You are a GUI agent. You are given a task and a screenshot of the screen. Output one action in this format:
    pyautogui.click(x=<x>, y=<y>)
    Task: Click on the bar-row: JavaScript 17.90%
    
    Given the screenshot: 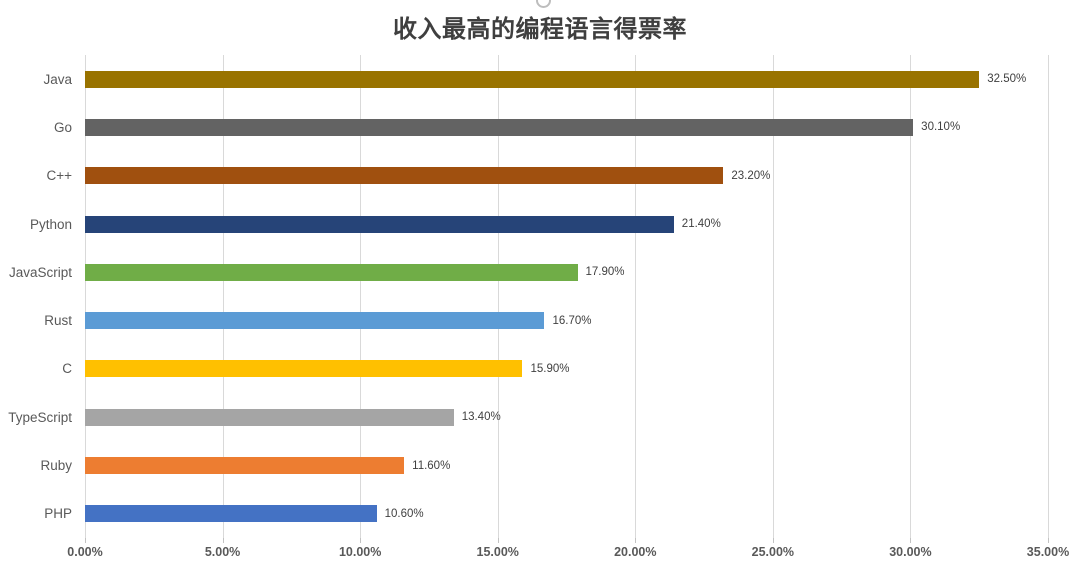 What is the action you would take?
    pyautogui.click(x=528, y=272)
    